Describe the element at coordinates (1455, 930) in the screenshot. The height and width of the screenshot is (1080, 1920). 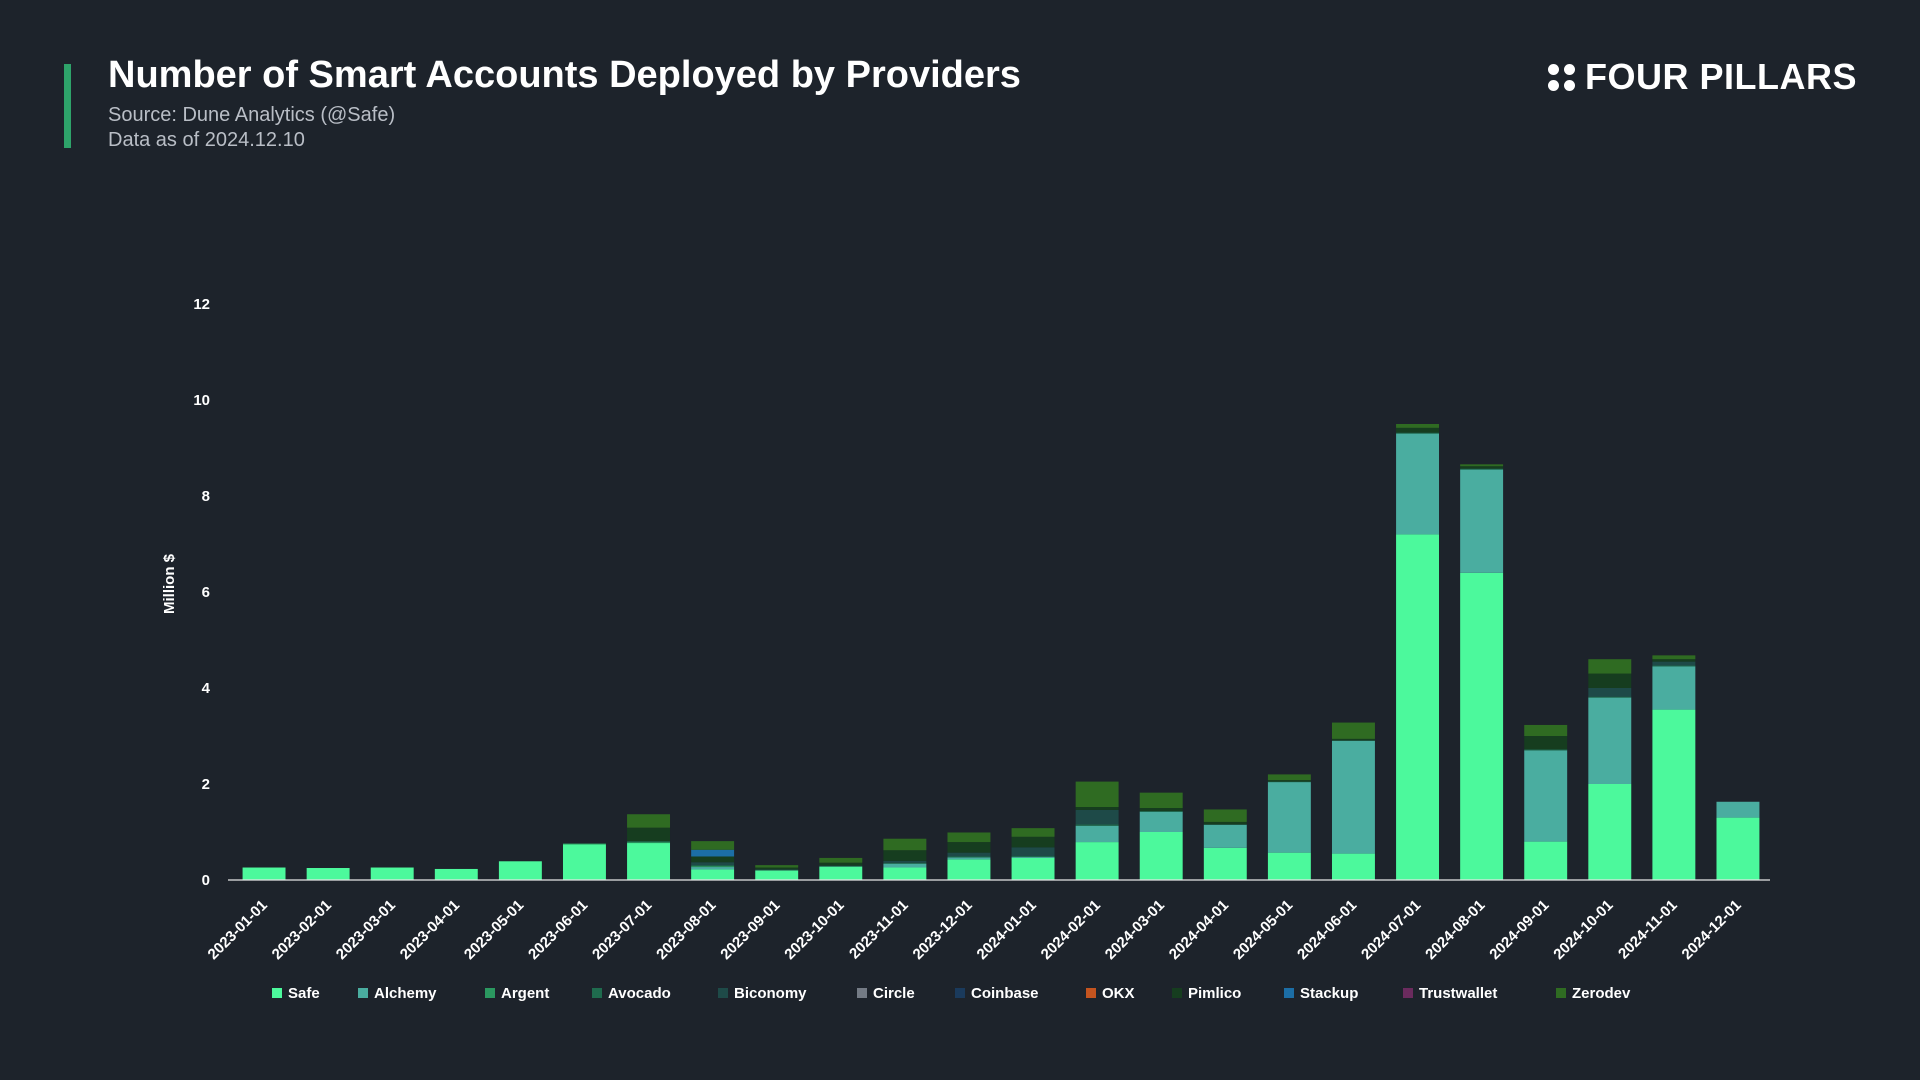
I see `x-tick-label: 2024-08-01` at that location.